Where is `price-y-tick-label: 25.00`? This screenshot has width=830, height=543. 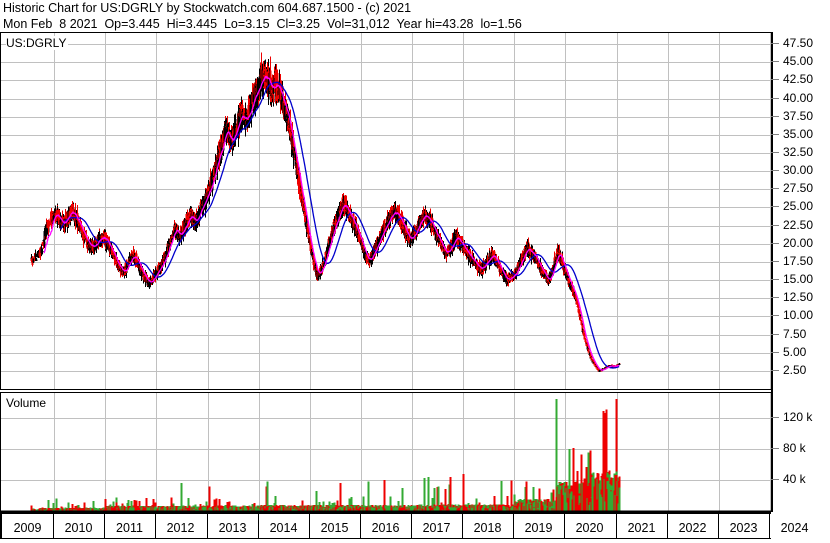 price-y-tick-label: 25.00 is located at coordinates (798, 206).